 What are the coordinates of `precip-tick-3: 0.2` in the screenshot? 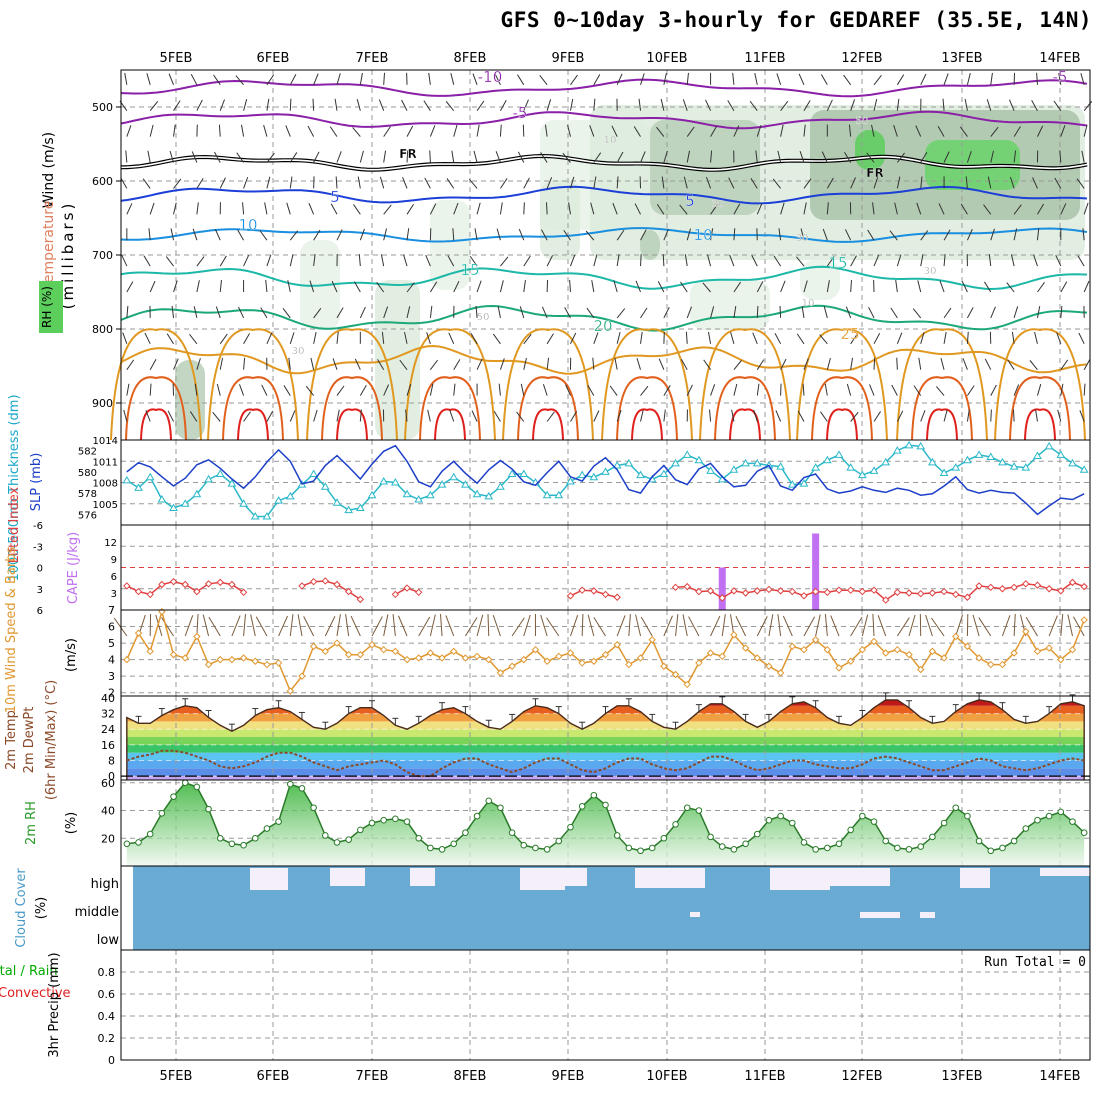 It's located at (107, 1038).